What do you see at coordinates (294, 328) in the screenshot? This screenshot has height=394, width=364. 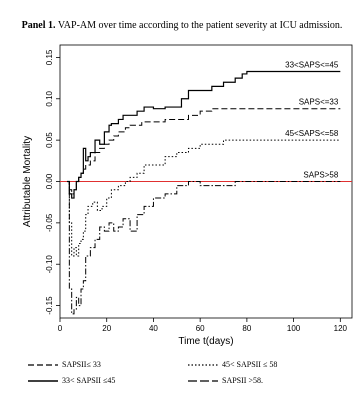 I see `x-tick-label: 100` at bounding box center [294, 328].